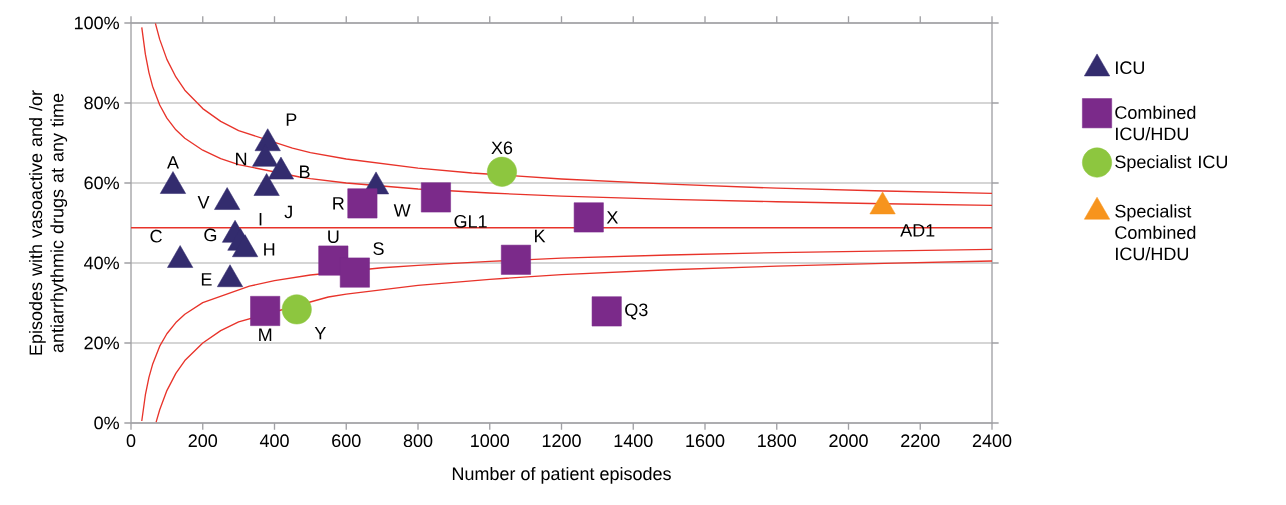 The image size is (1286, 505). Describe the element at coordinates (333, 236) in the screenshot. I see `annotation: U` at that location.